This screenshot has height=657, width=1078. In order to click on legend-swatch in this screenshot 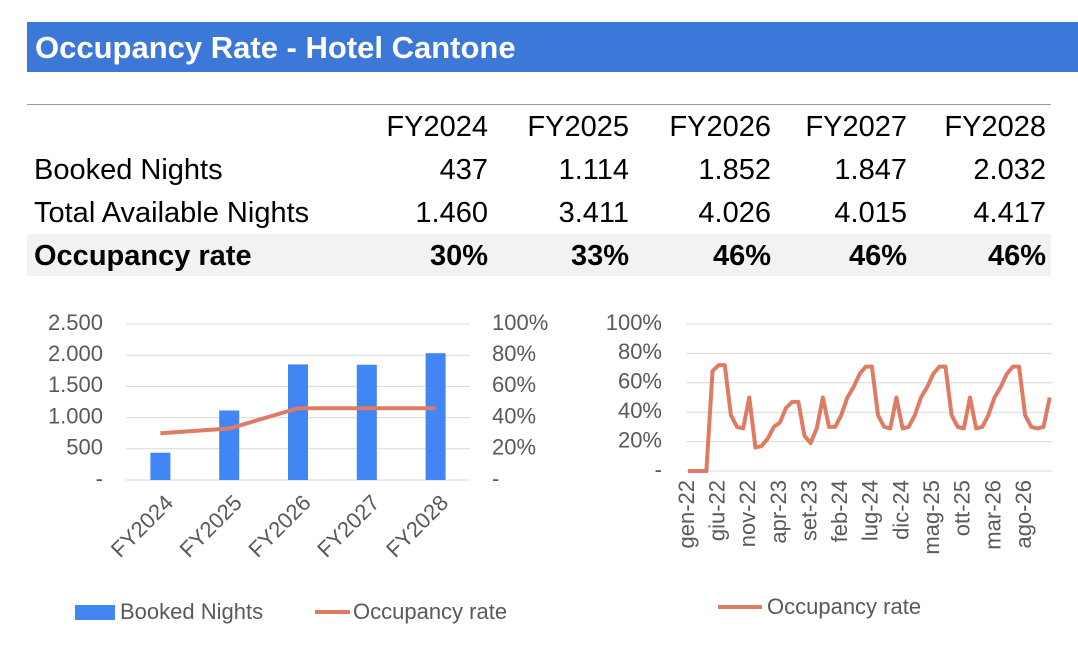, I will do `click(95, 612)`.